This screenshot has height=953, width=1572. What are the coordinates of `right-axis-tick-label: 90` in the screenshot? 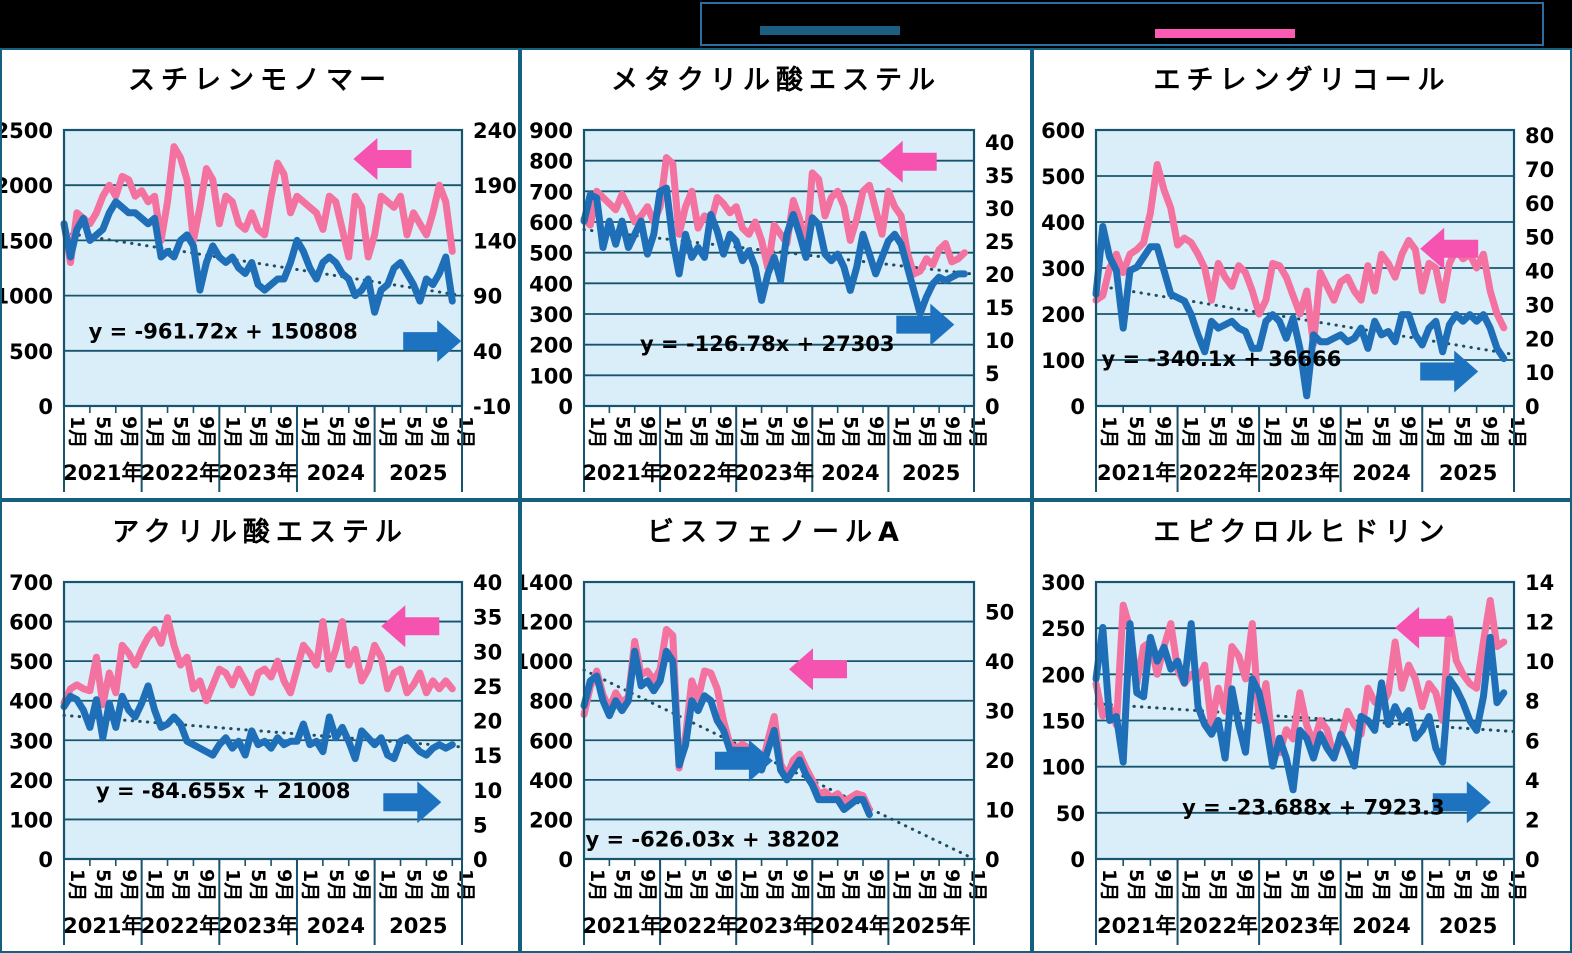 It's located at (487, 297).